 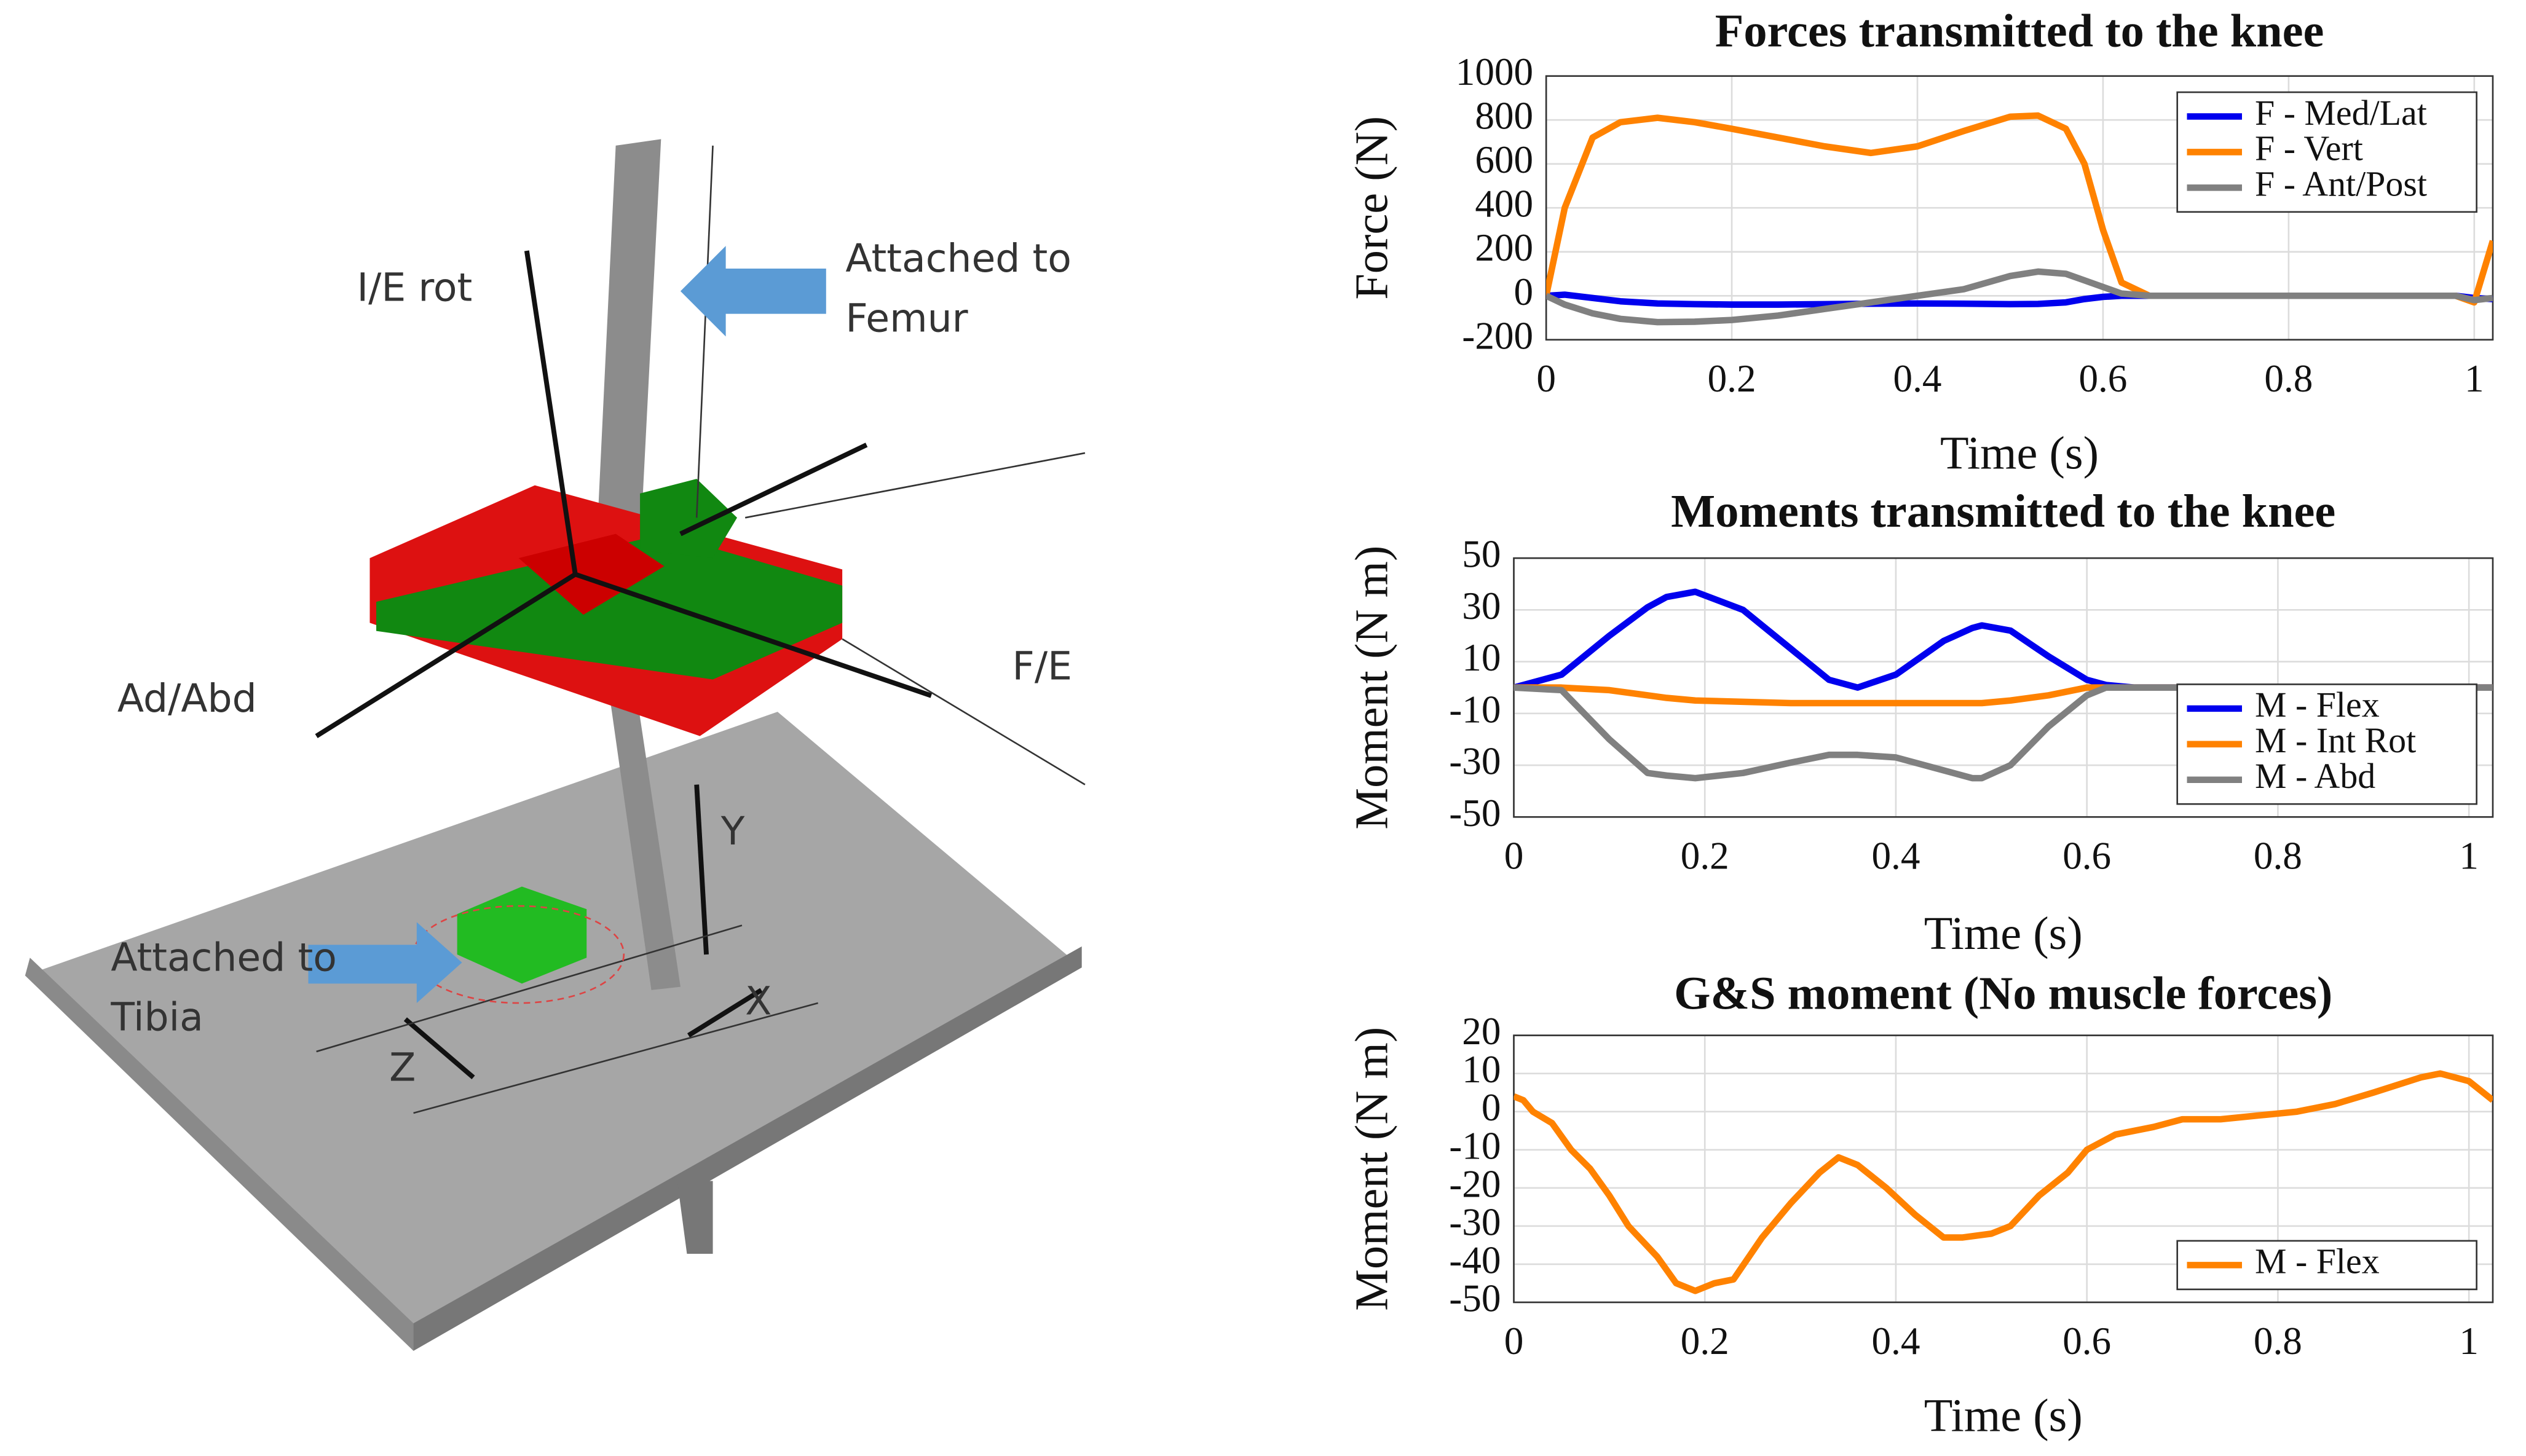 I want to click on diagram-label: Tibia, so click(x=156, y=1017).